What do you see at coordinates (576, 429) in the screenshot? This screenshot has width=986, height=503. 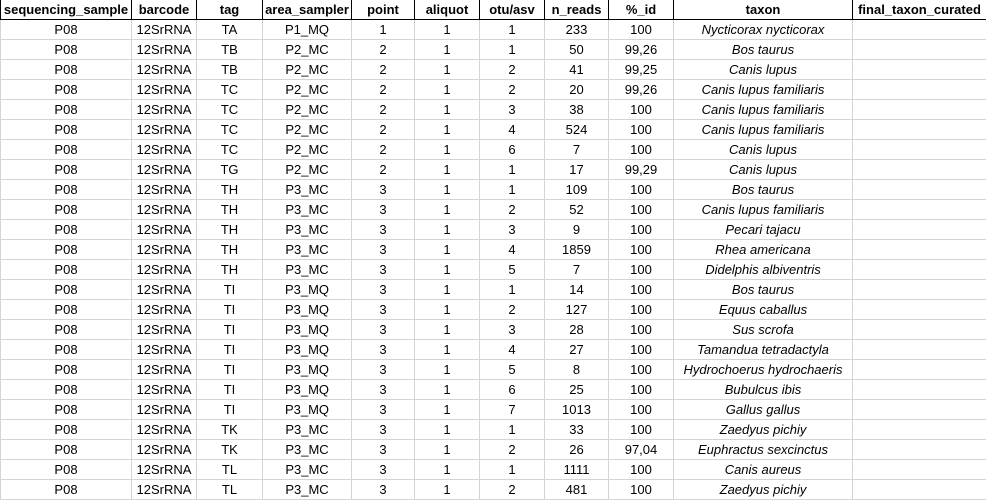 I see `cell-n-reads: 33` at bounding box center [576, 429].